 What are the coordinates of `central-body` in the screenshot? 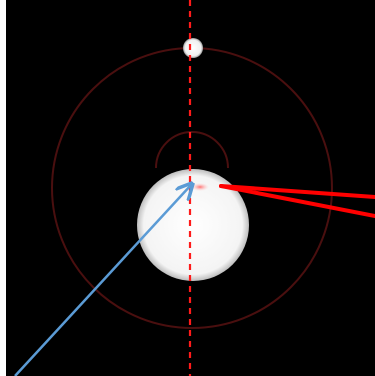 It's located at (193, 225).